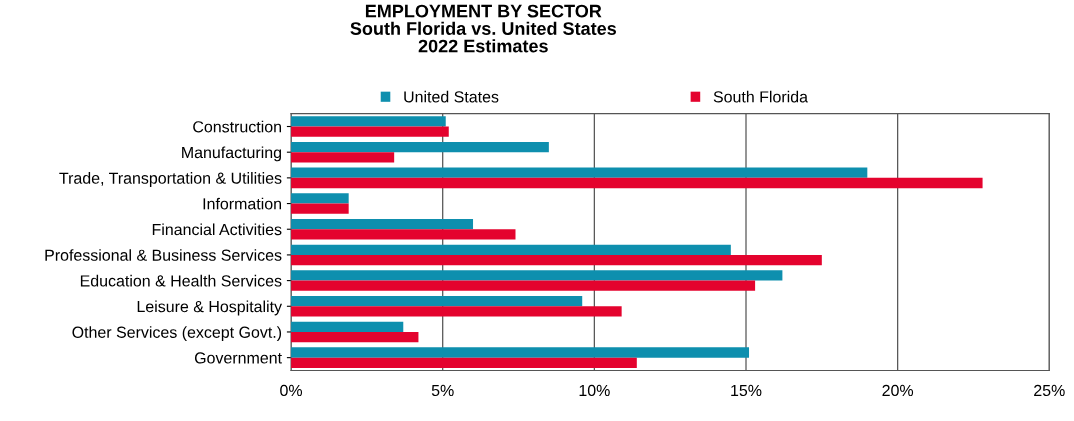  Describe the element at coordinates (232, 154) in the screenshot. I see `y-tick-label: Manufacturing` at that location.